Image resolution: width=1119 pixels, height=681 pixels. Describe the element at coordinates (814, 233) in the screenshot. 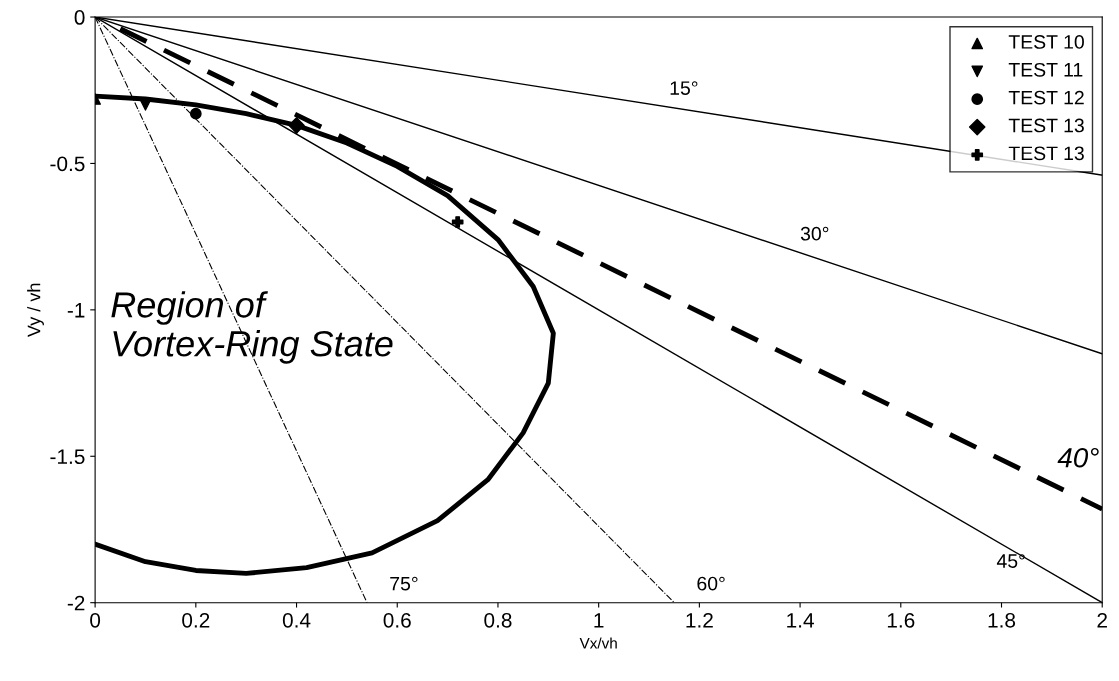

I see `series-label: 30°` at that location.